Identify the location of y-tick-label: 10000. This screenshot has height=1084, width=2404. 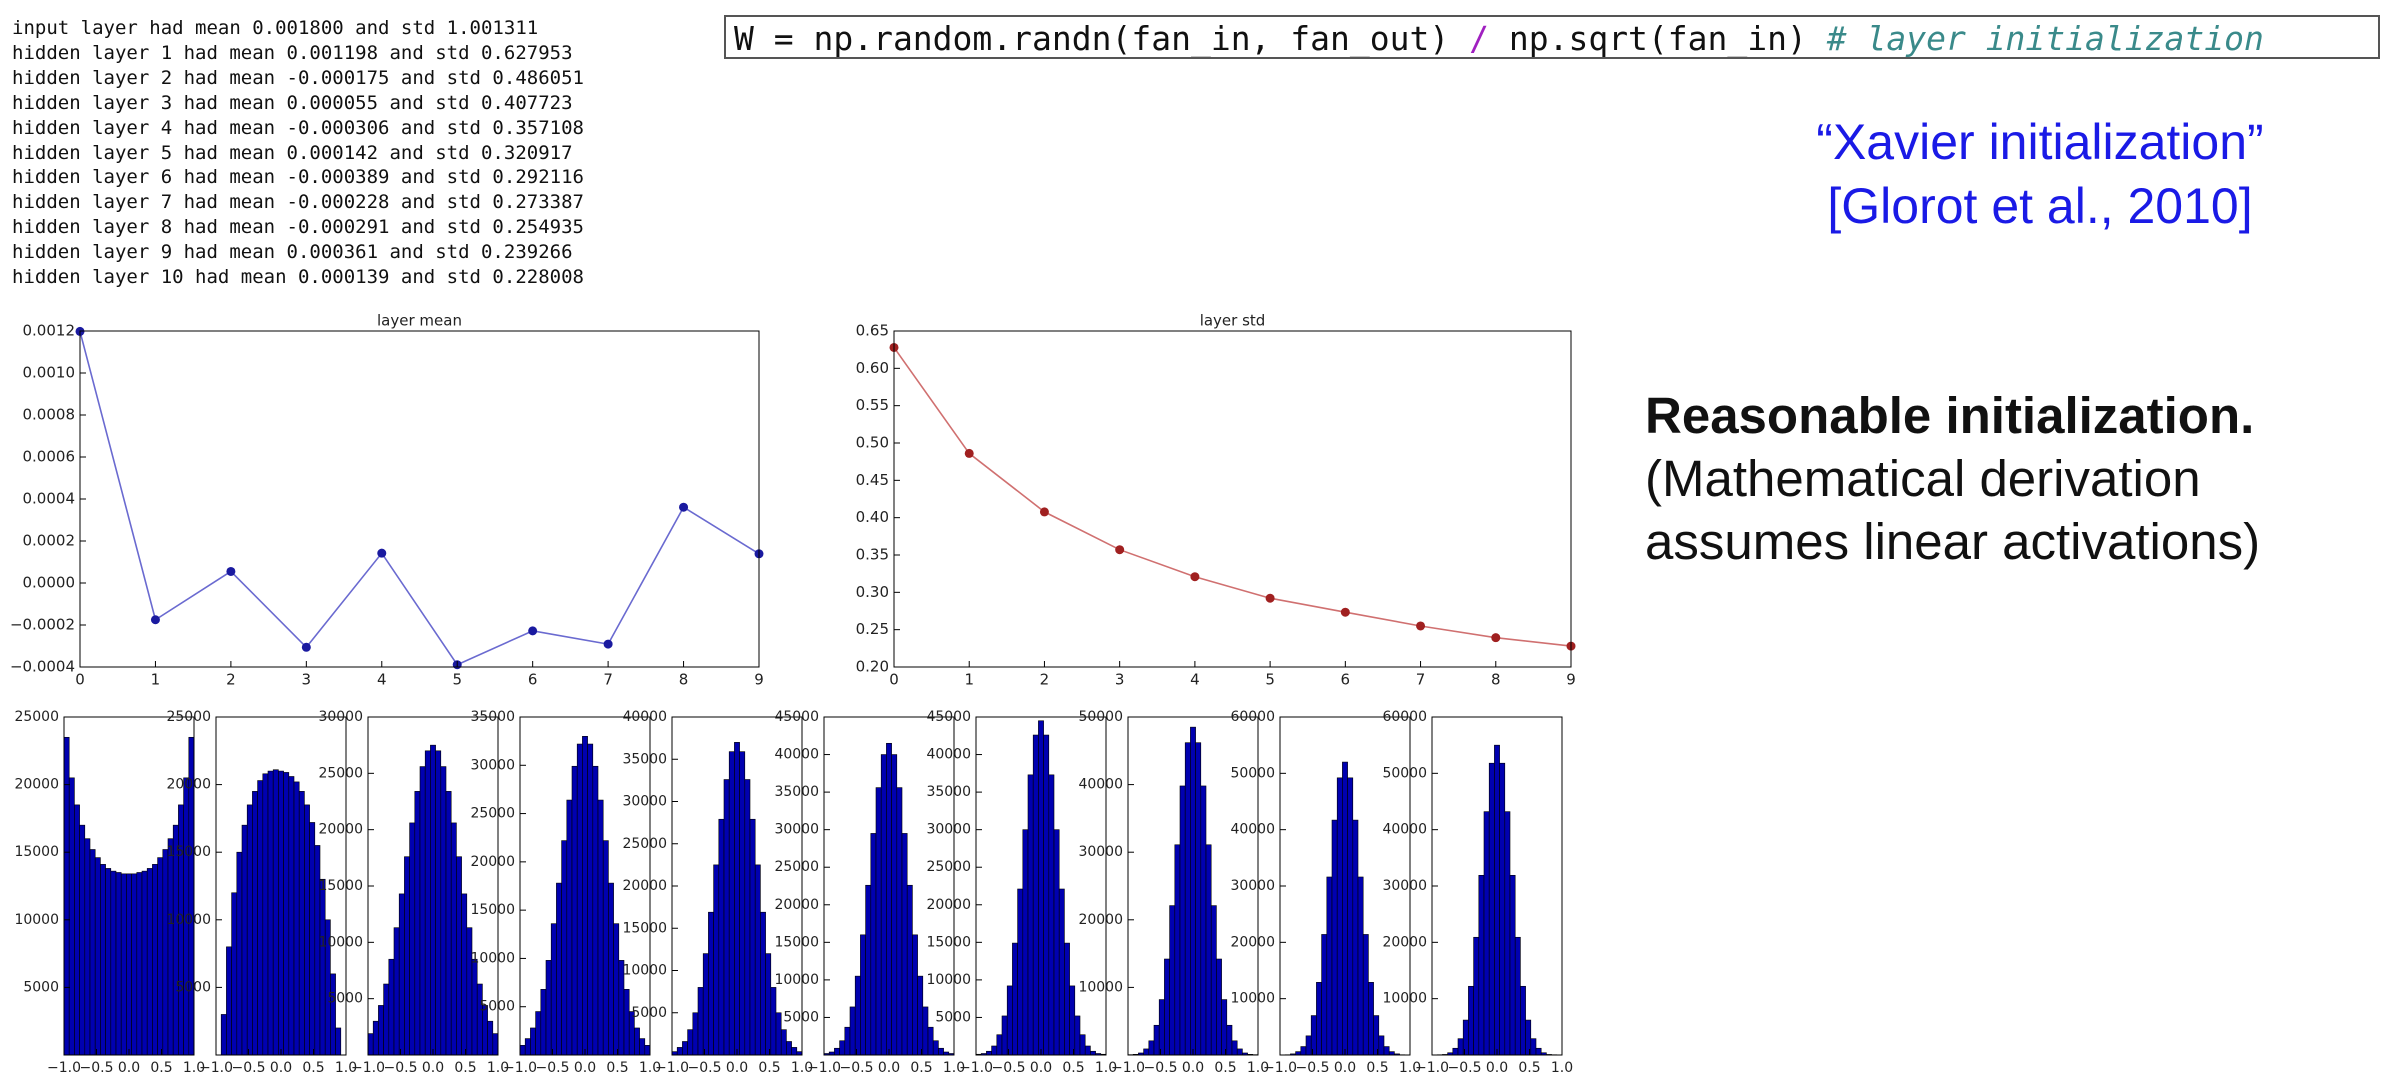
(492, 958).